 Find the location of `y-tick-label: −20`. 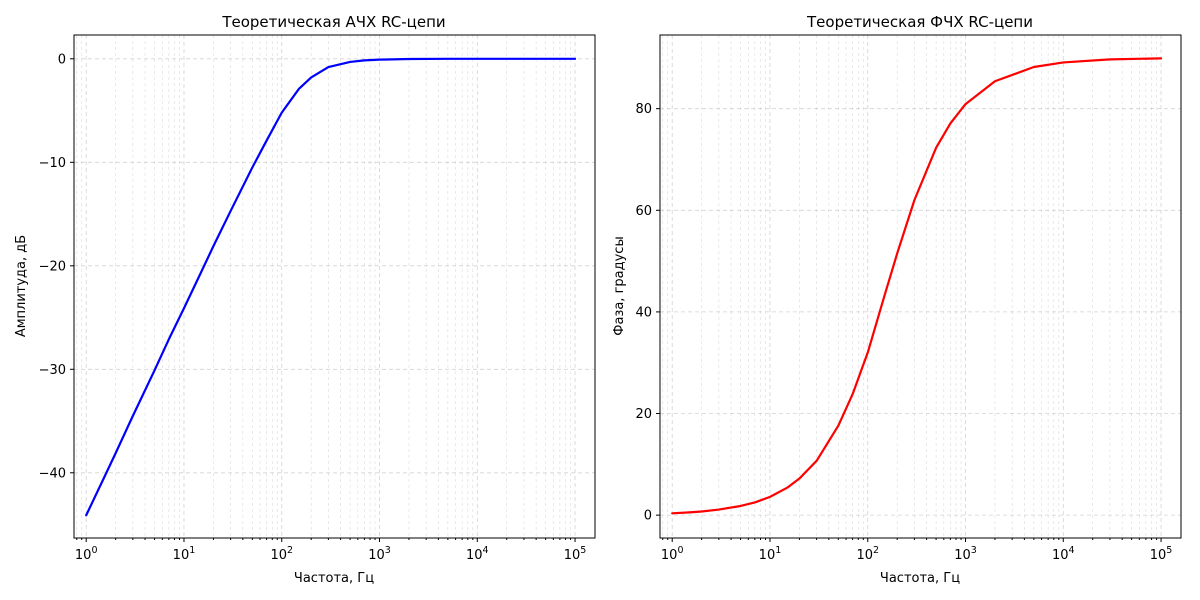

y-tick-label: −20 is located at coordinates (52, 266).